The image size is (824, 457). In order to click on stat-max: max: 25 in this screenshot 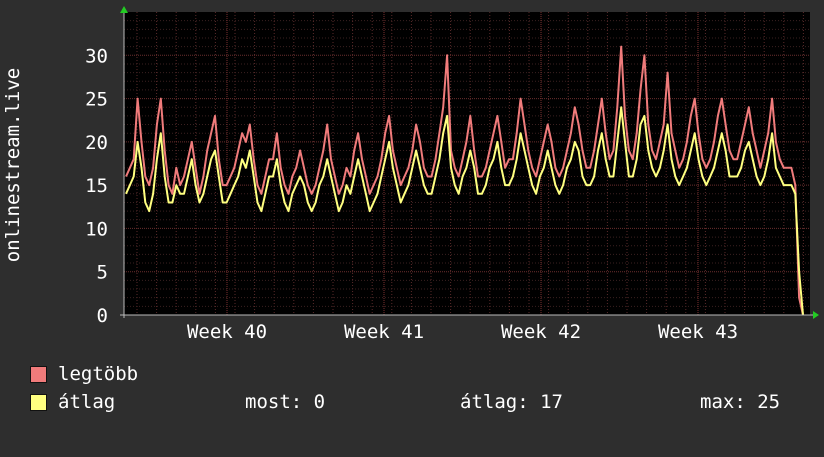, I will do `click(740, 402)`.